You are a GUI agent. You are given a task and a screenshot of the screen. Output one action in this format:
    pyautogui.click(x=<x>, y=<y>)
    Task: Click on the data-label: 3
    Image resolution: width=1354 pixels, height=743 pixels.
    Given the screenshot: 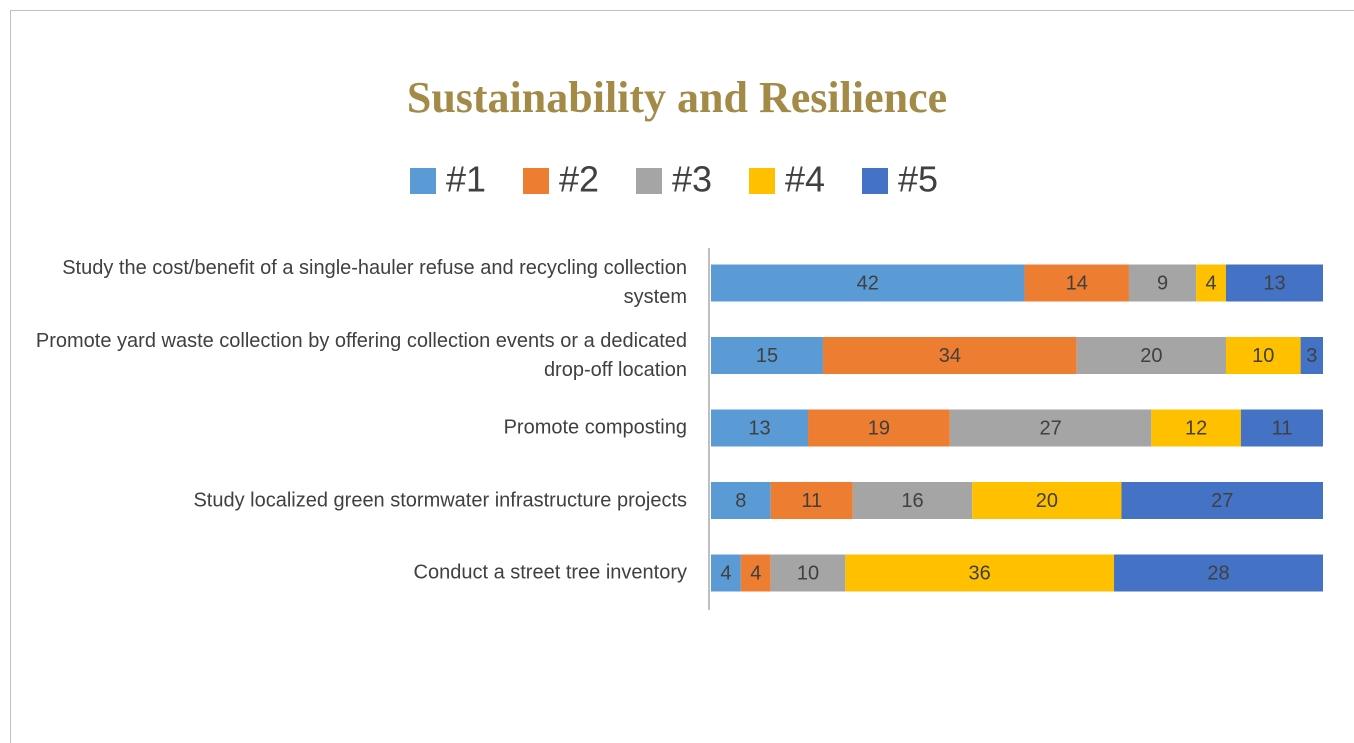 What is the action you would take?
    pyautogui.click(x=1311, y=356)
    